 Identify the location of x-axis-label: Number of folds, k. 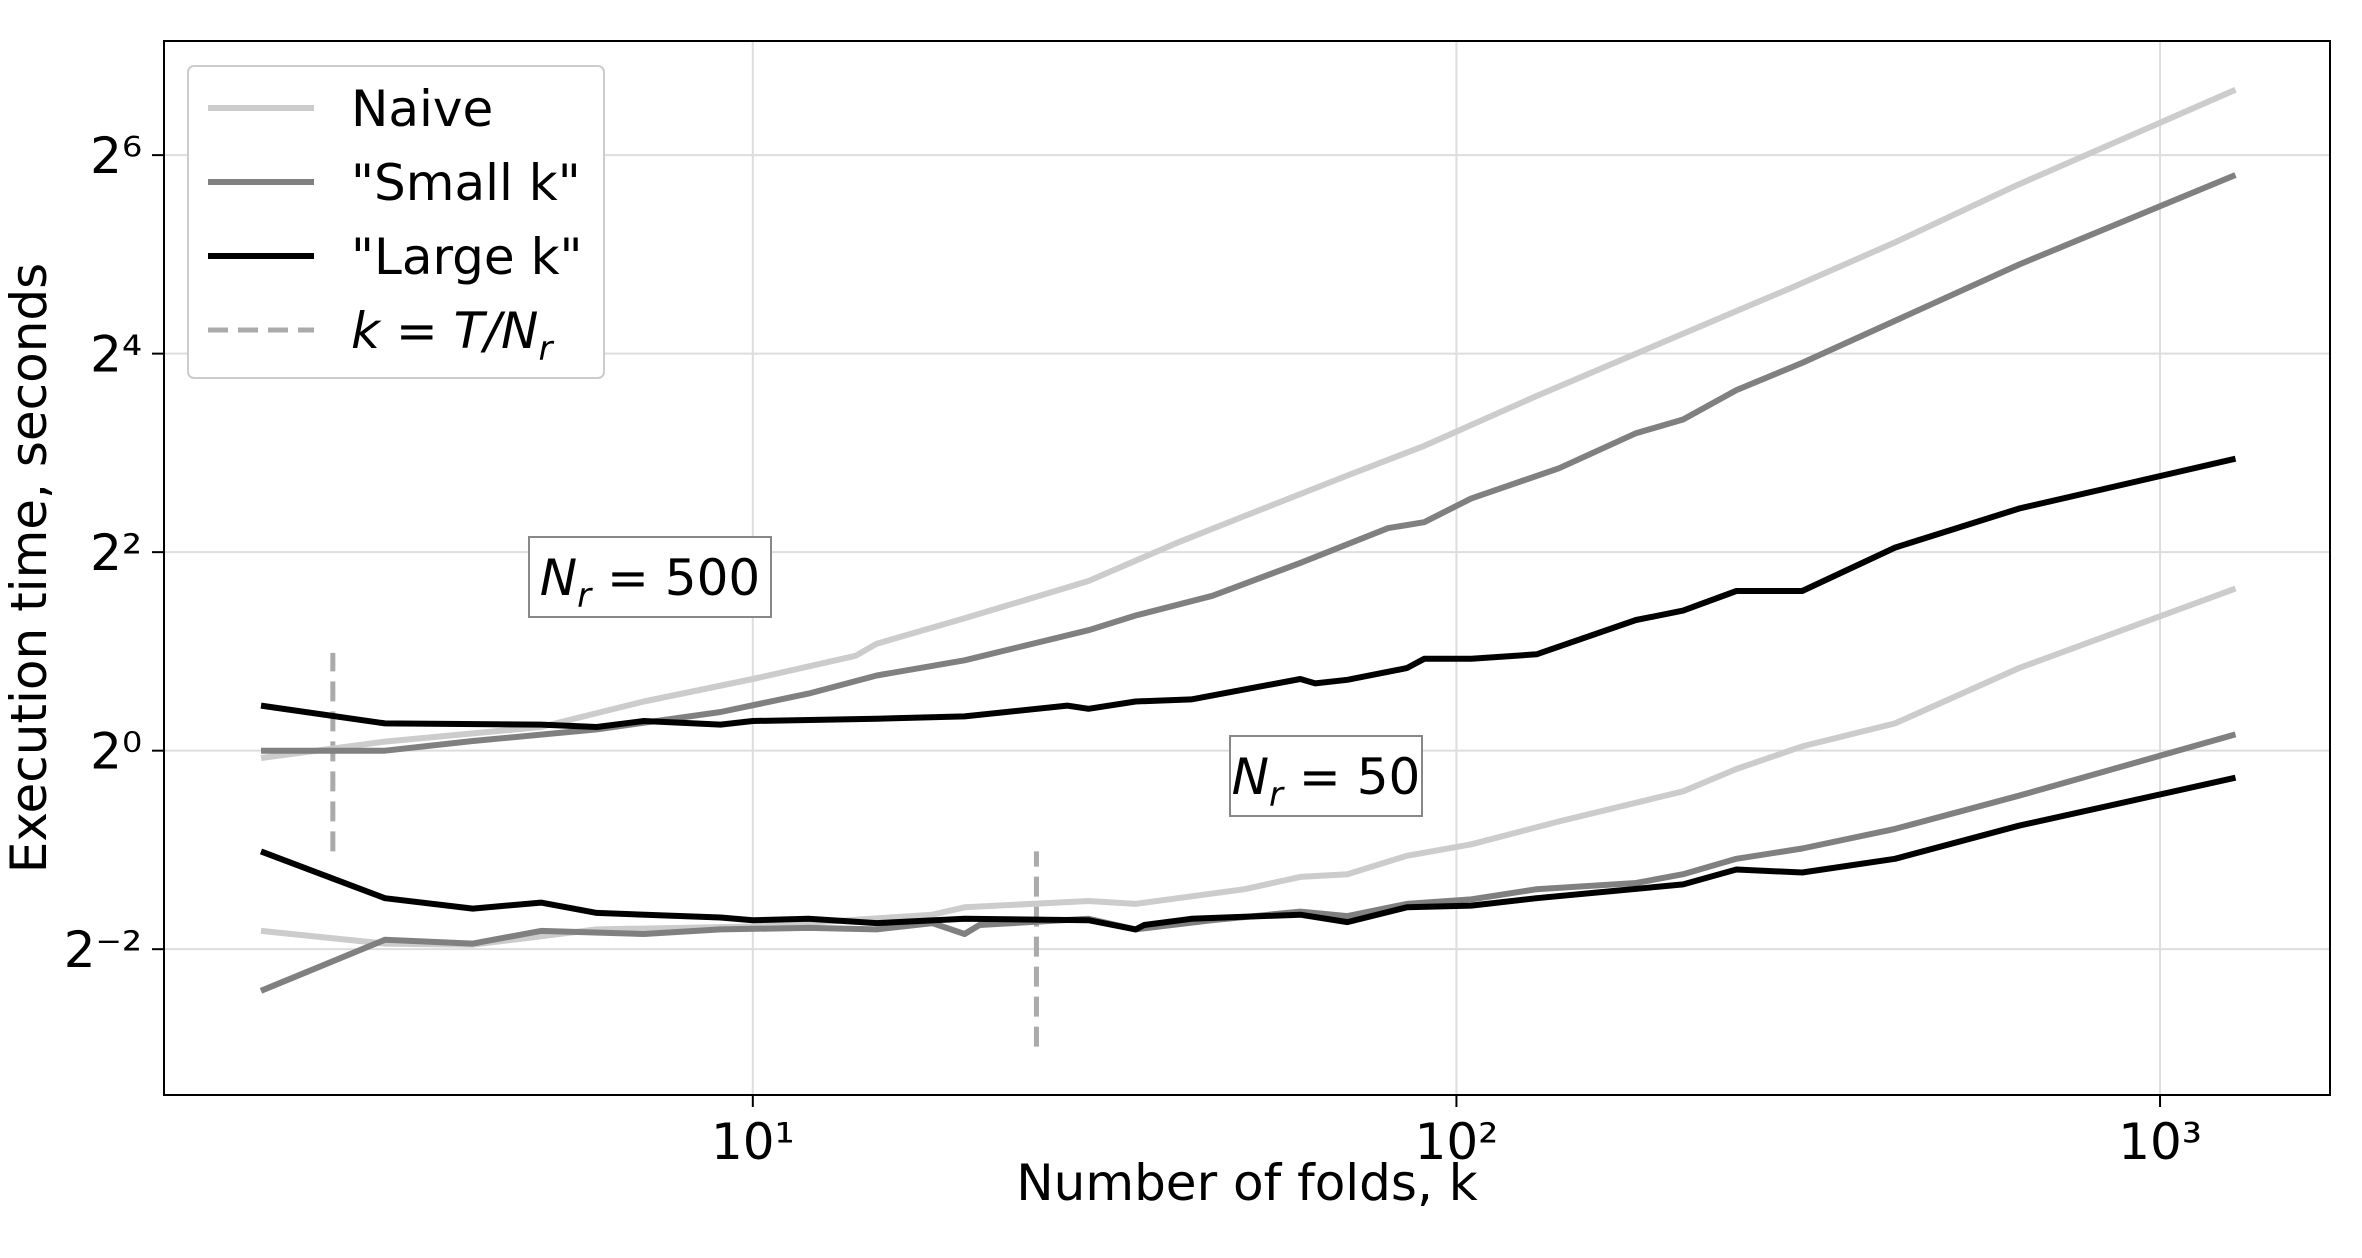
(1246, 1183).